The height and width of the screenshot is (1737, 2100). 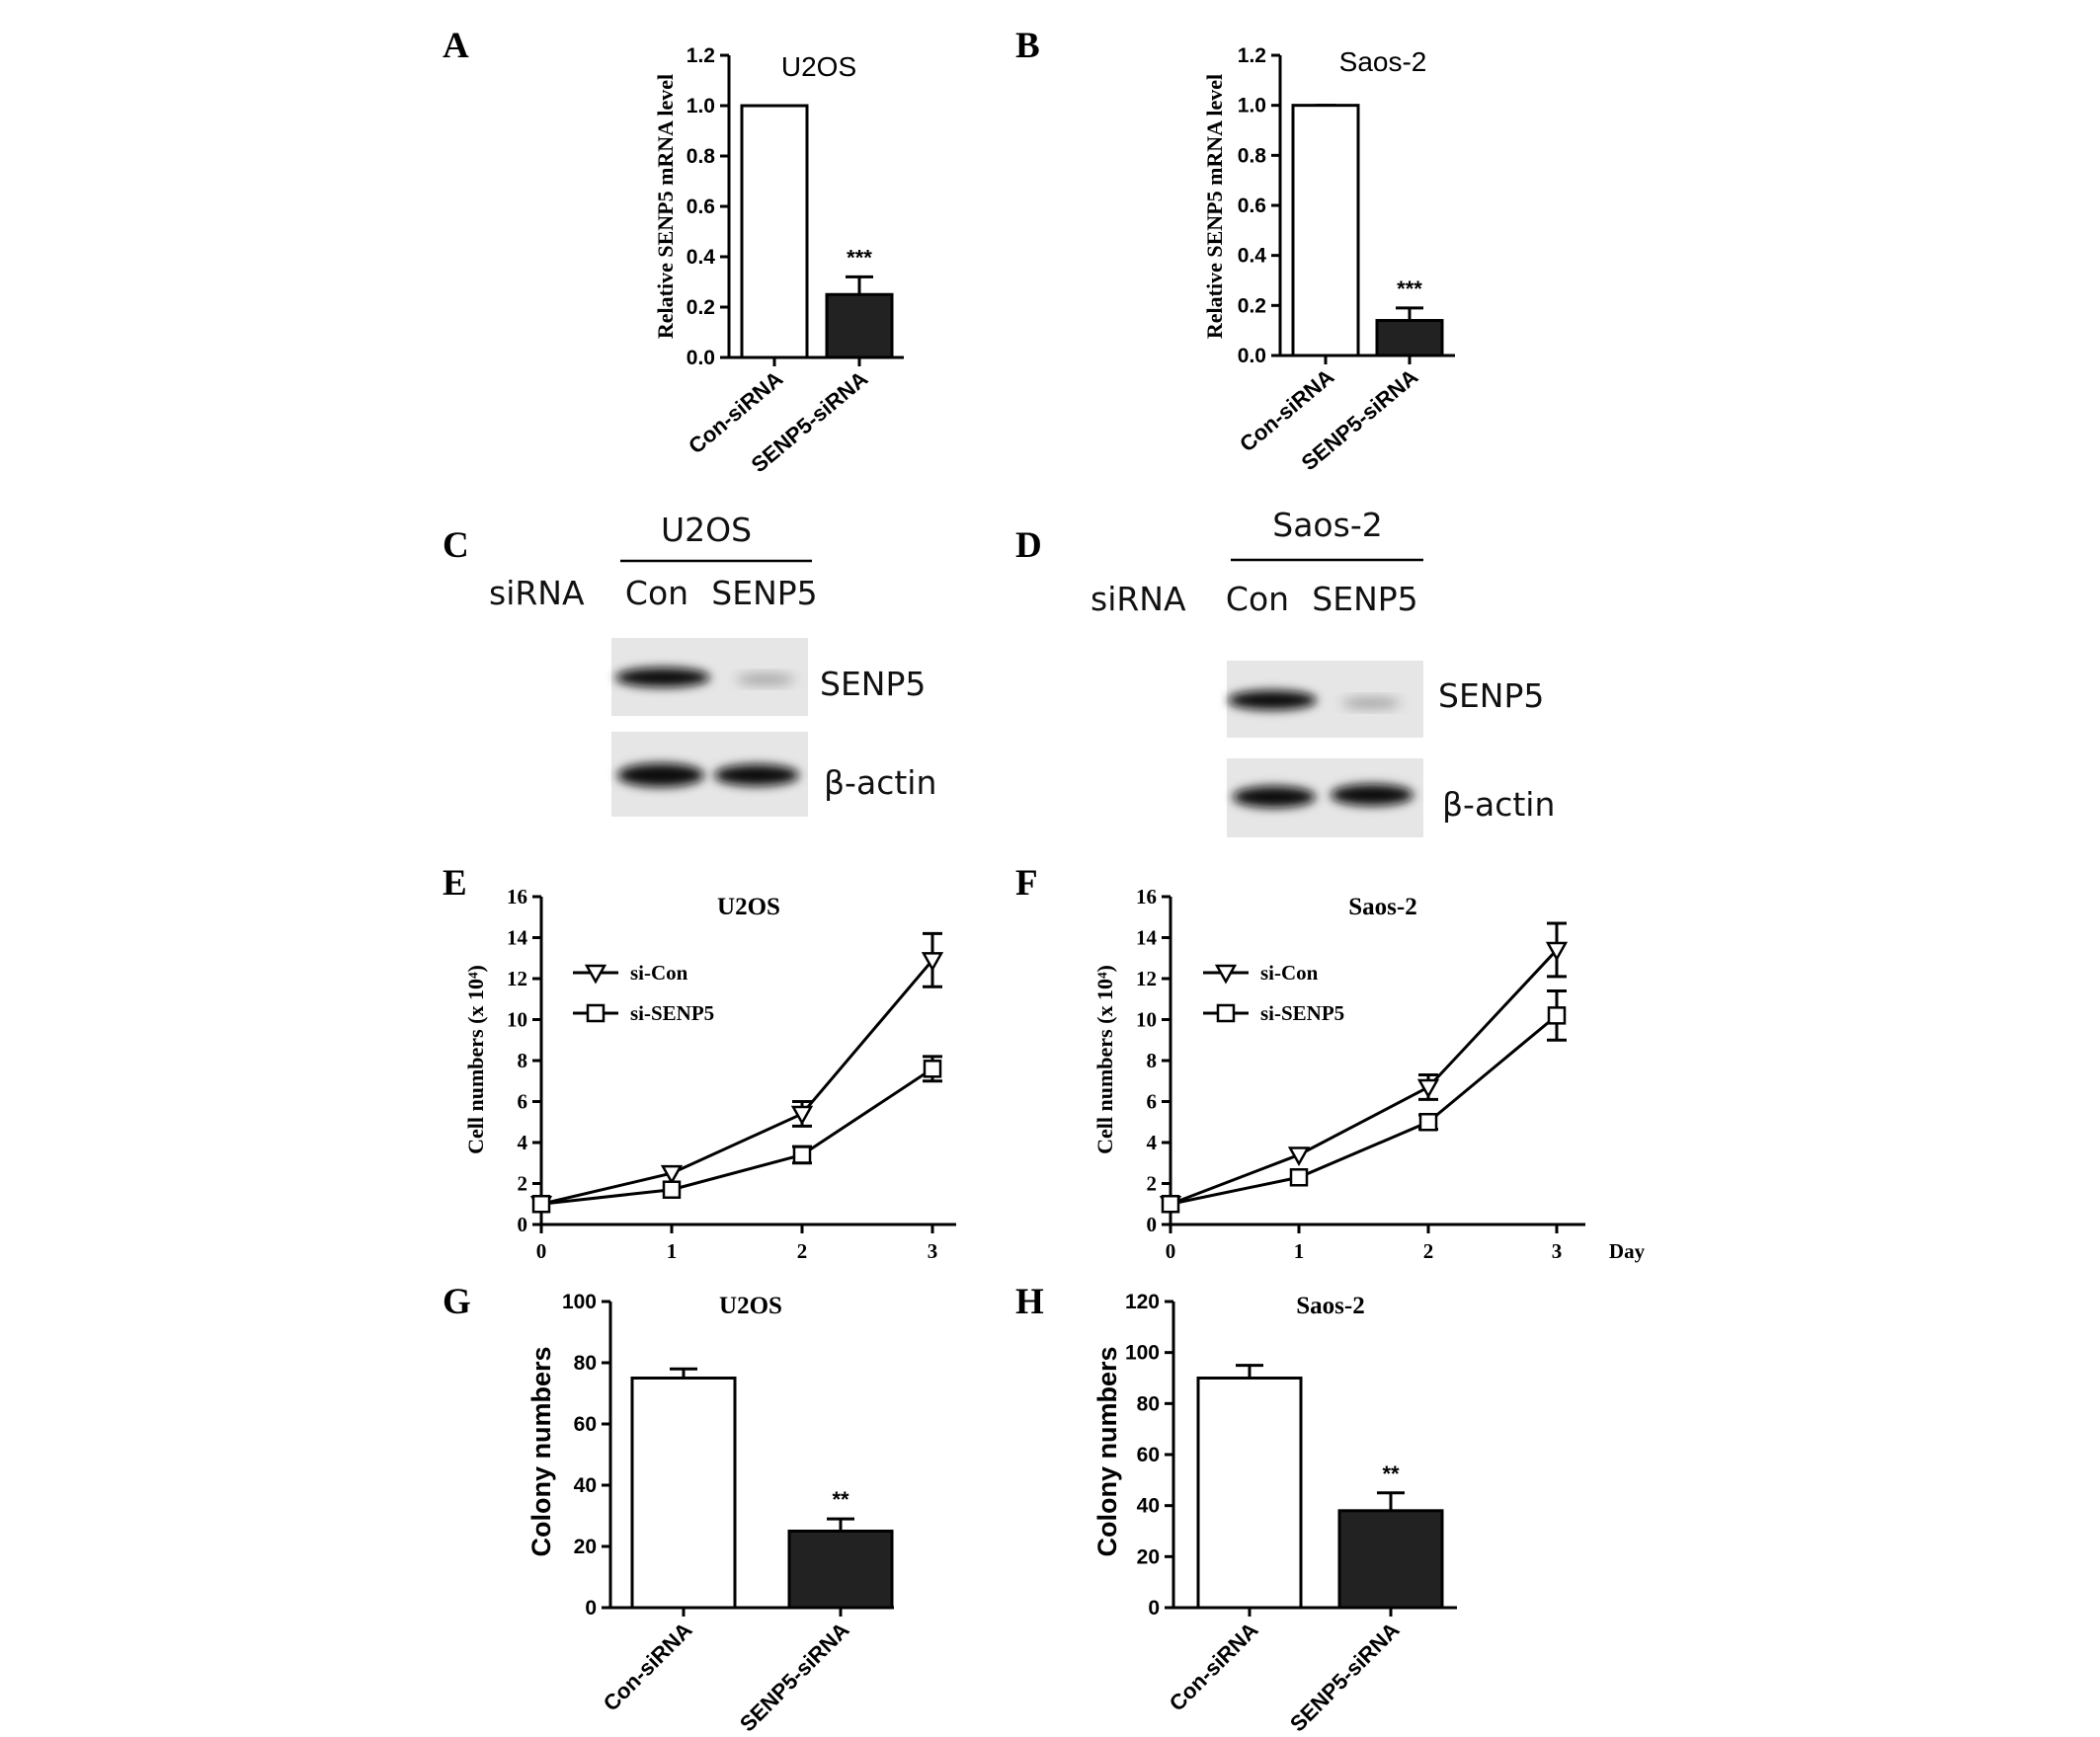 I want to click on panel-letter-b: B, so click(x=1027, y=46).